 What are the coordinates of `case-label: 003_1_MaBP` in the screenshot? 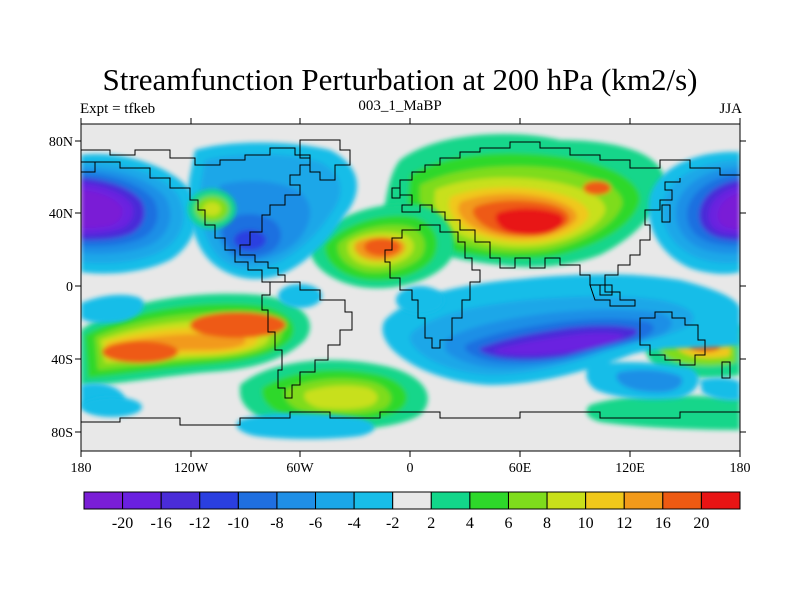 It's located at (400, 106).